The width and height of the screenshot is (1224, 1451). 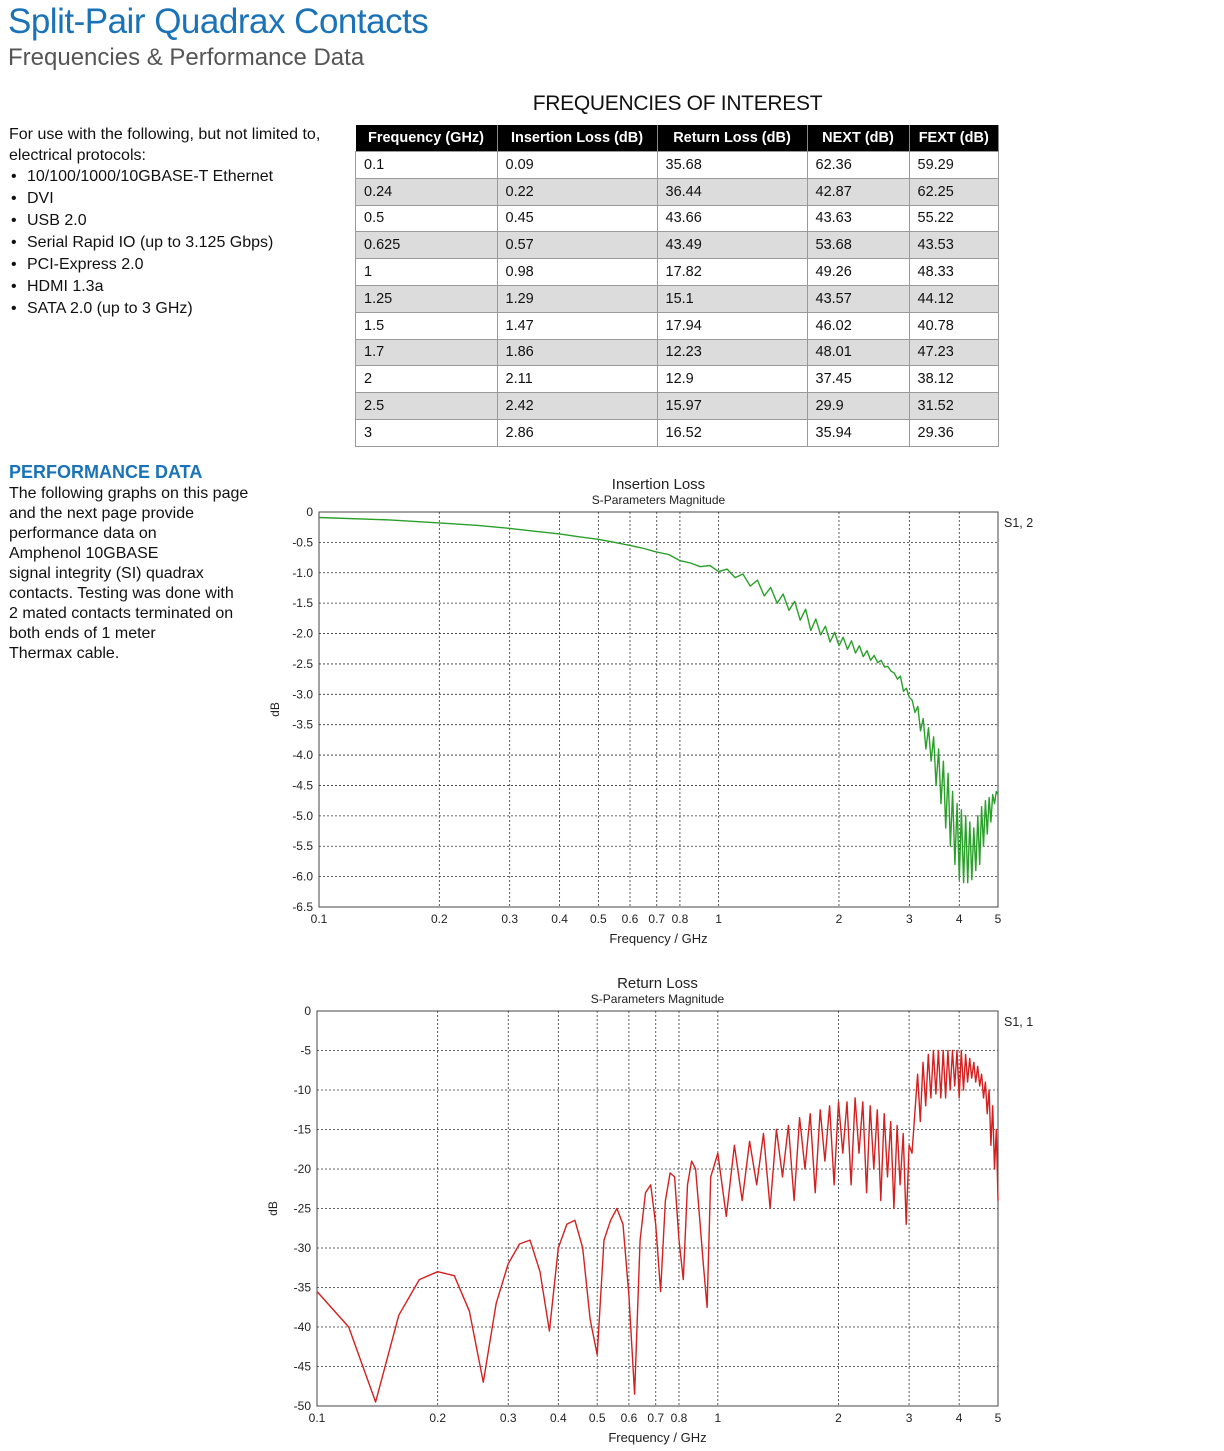 I want to click on table-cell: 2, so click(x=426, y=379).